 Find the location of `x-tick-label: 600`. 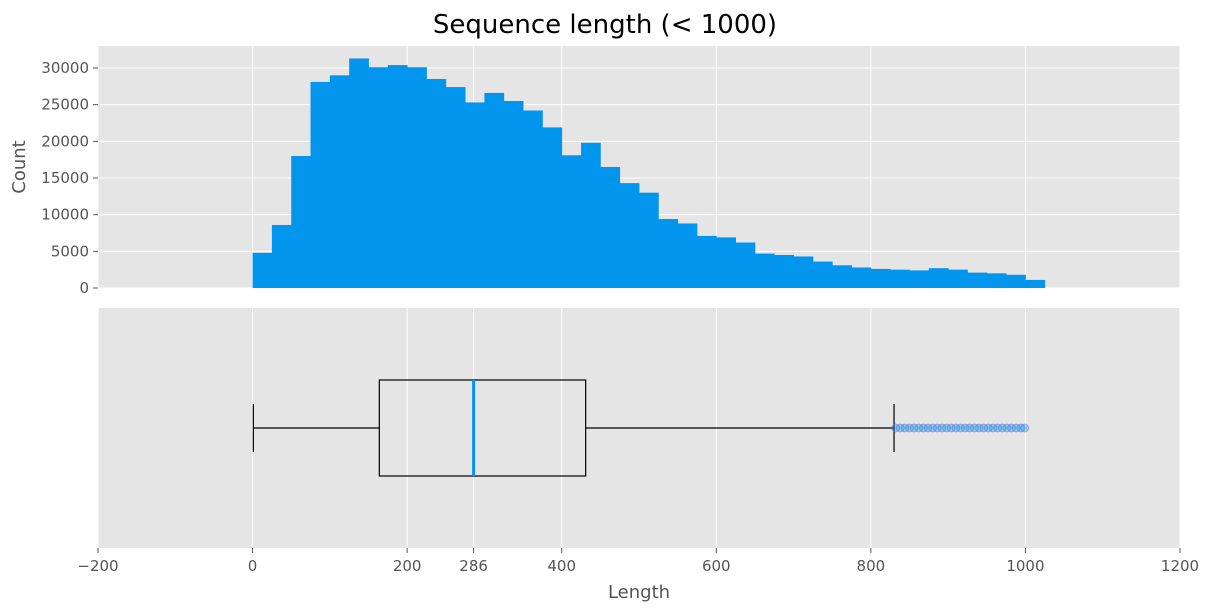

x-tick-label: 600 is located at coordinates (716, 566).